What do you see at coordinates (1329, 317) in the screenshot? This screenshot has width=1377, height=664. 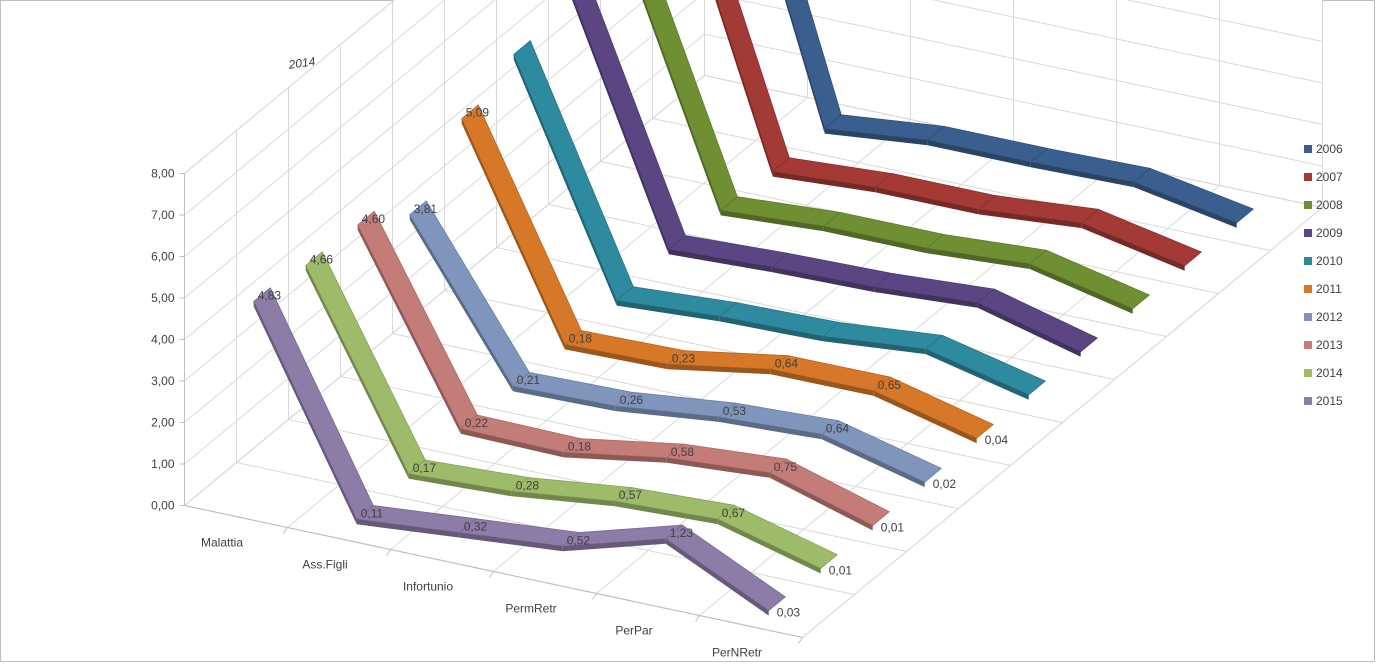 I see `legend-label-2012: 2012` at bounding box center [1329, 317].